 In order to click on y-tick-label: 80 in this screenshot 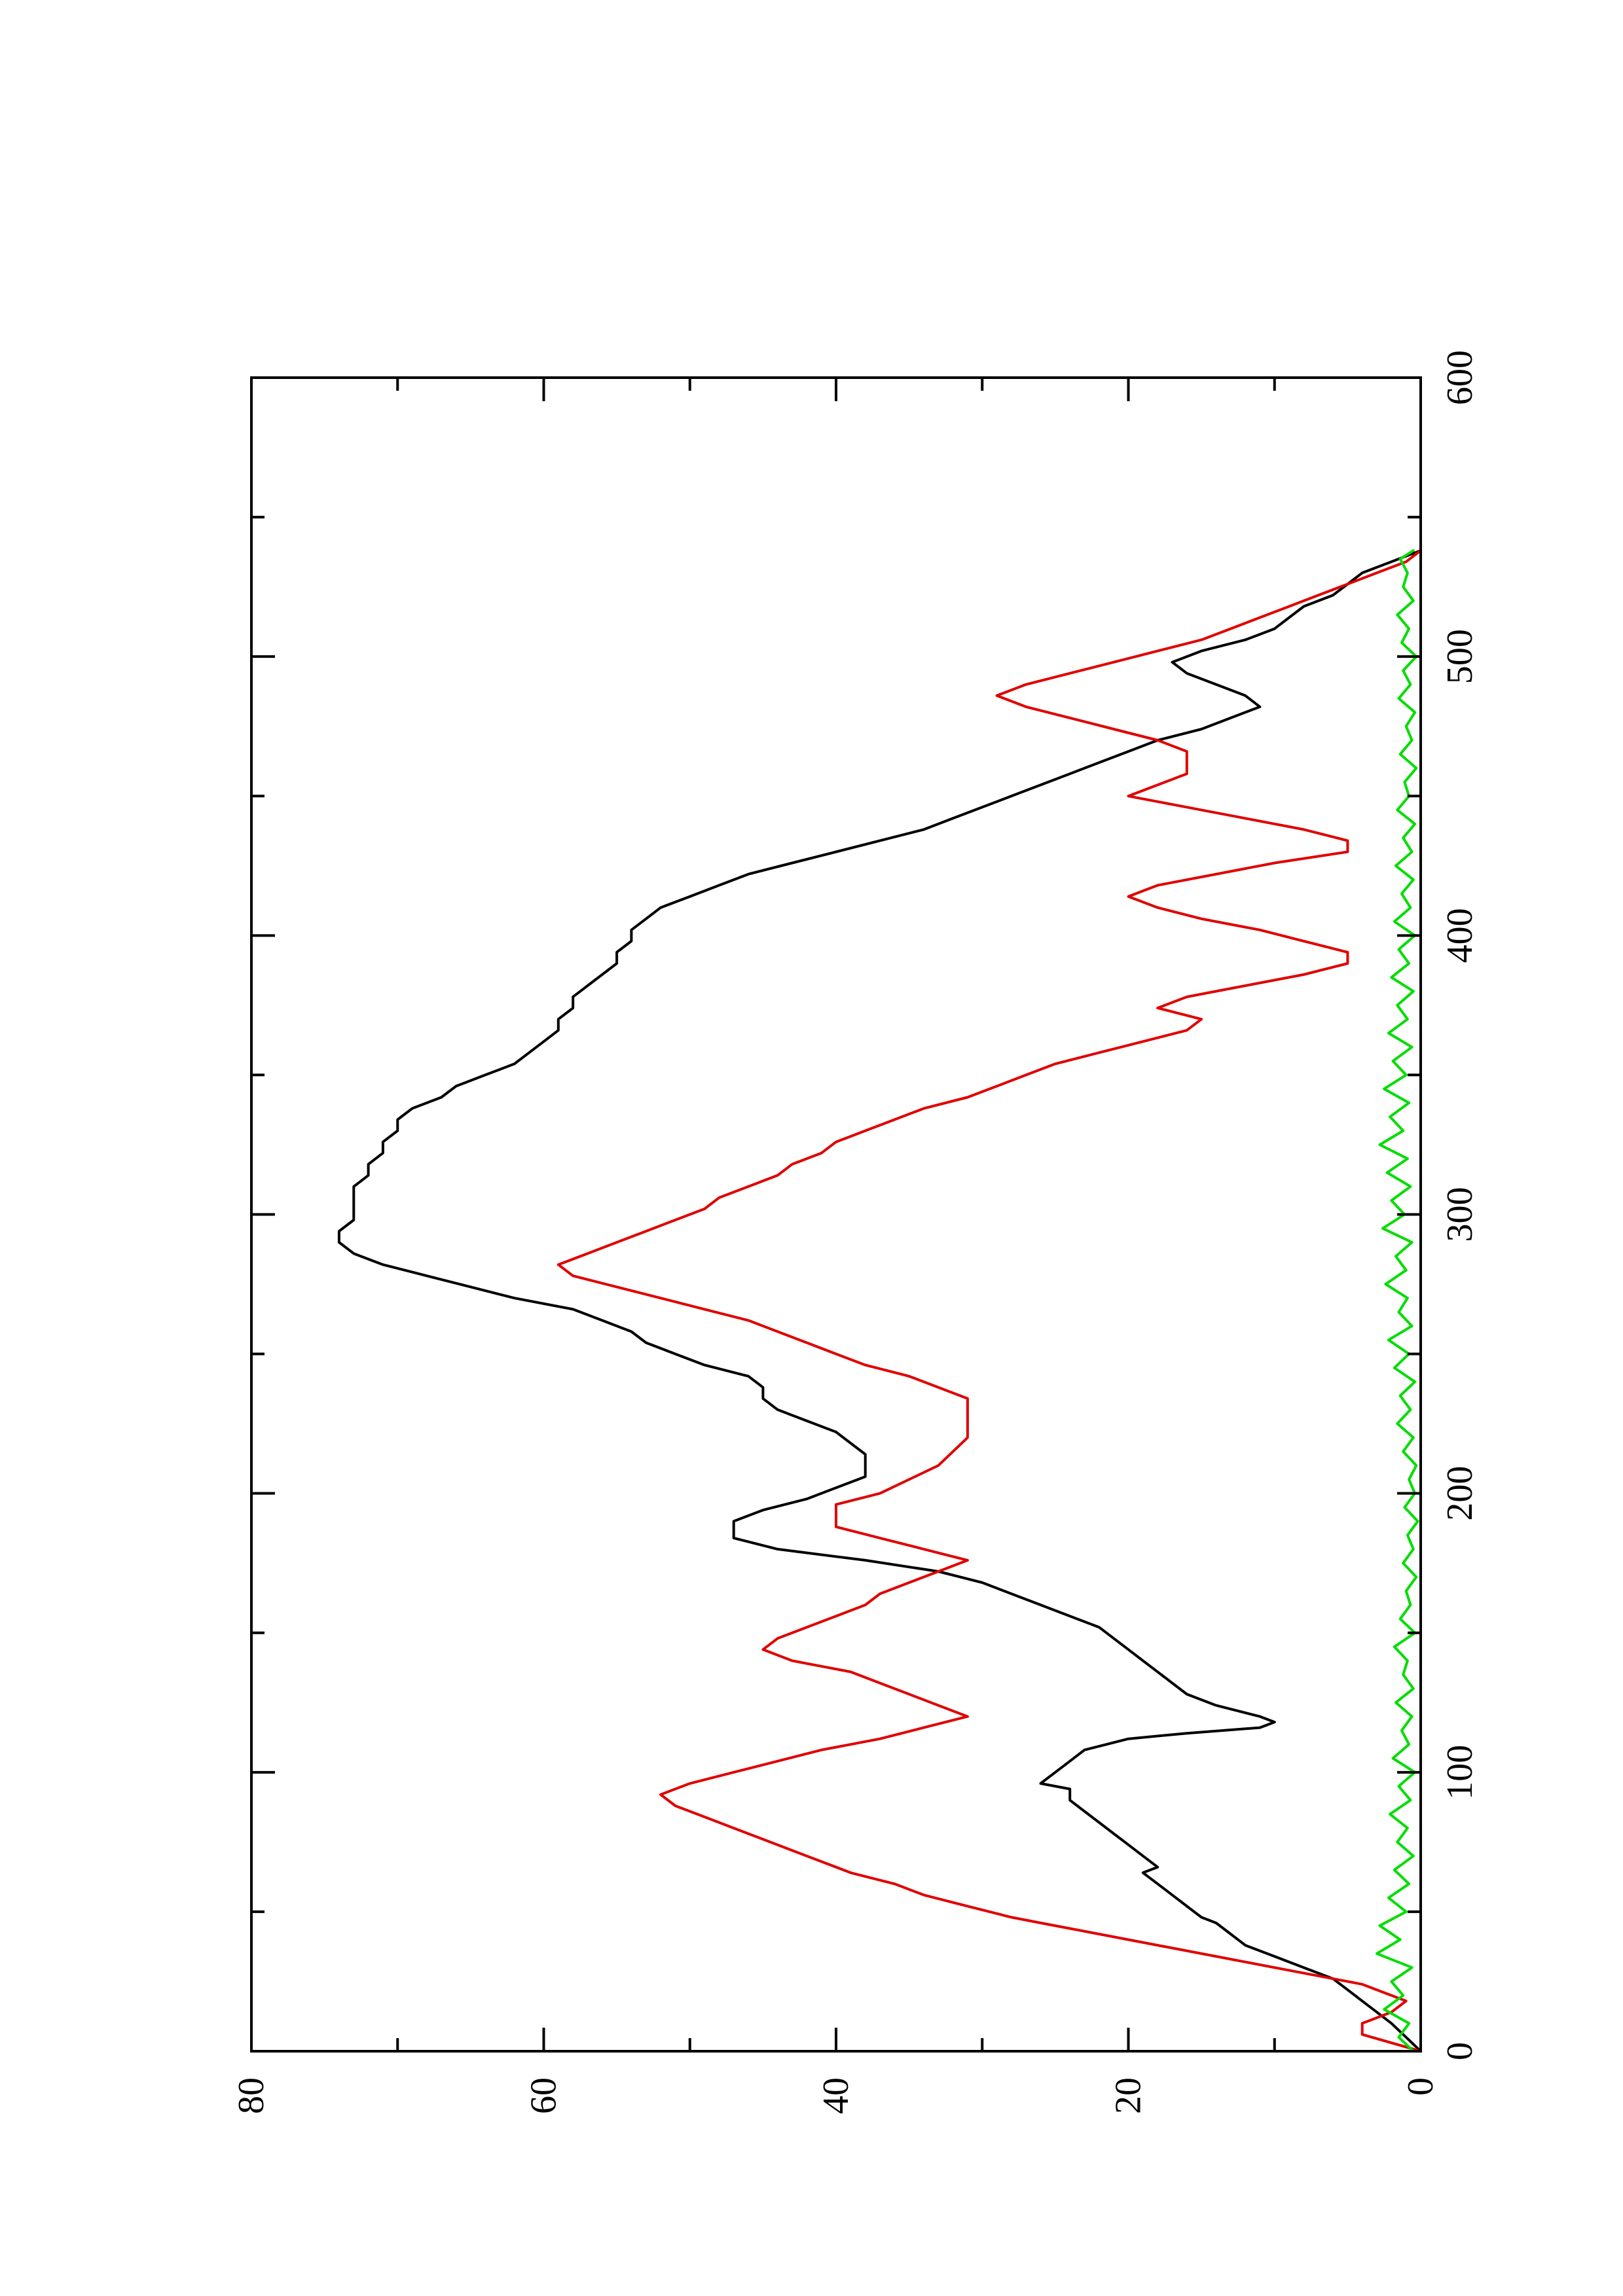, I will do `click(251, 2095)`.